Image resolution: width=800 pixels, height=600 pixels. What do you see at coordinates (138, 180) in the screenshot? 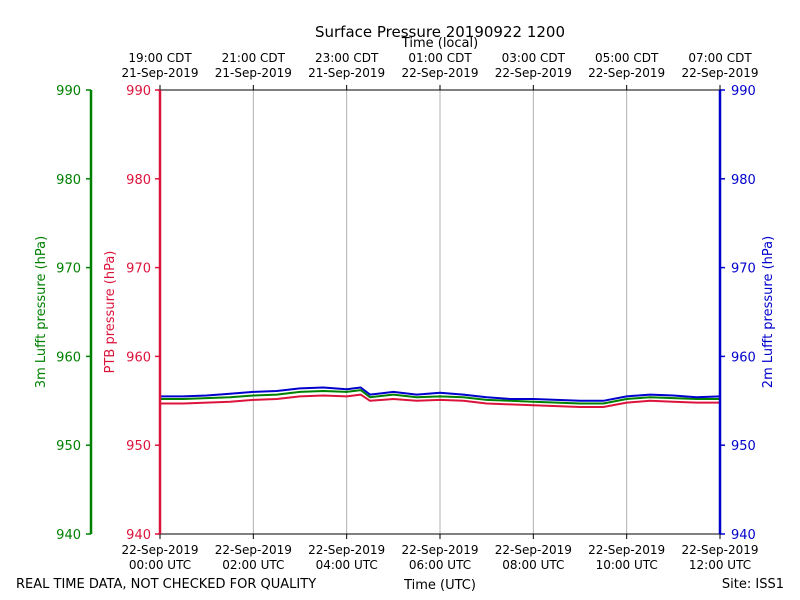
I see `ptb-tick-label: 980` at bounding box center [138, 180].